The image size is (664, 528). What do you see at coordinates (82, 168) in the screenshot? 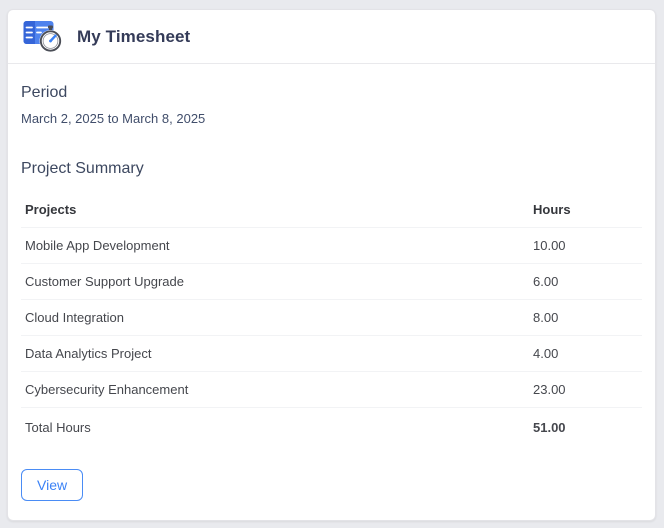
I see `project-summary-heading: Project Summary` at bounding box center [82, 168].